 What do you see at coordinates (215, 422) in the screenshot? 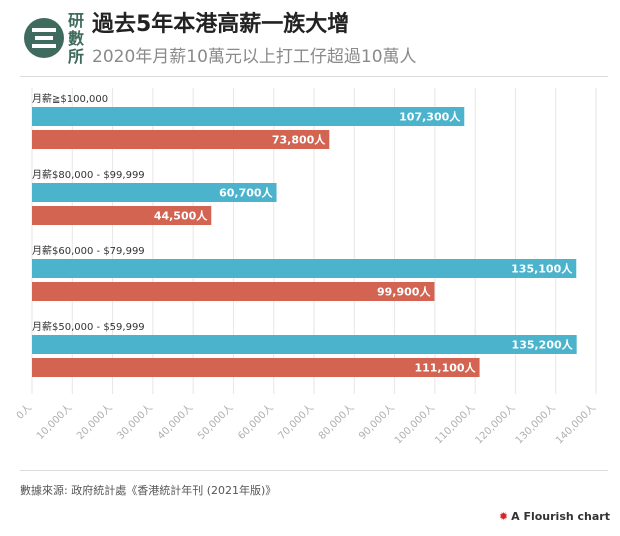
I see `x-tick-label: 50,000人` at bounding box center [215, 422].